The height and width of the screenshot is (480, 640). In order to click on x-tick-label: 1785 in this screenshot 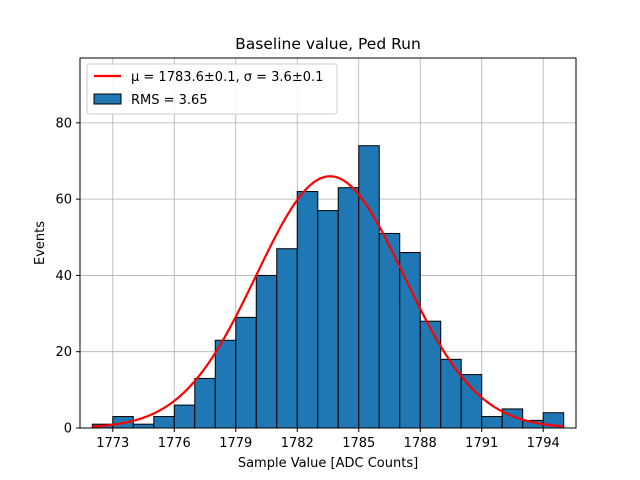, I will do `click(358, 443)`.